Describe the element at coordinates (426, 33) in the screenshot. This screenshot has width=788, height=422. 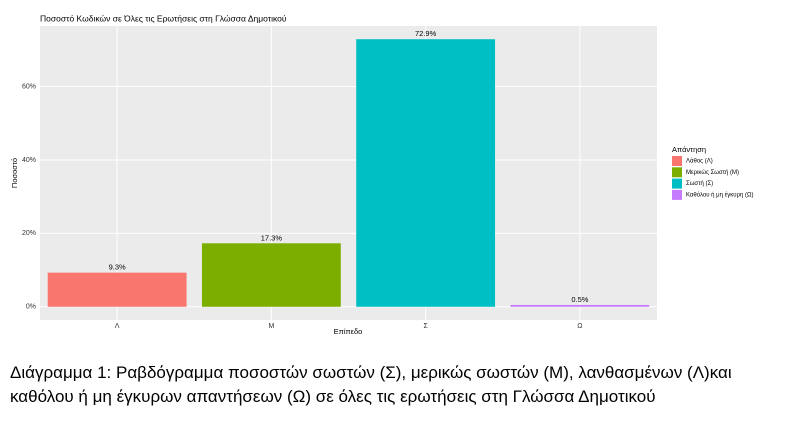
I see `value-label: 72.9%` at that location.